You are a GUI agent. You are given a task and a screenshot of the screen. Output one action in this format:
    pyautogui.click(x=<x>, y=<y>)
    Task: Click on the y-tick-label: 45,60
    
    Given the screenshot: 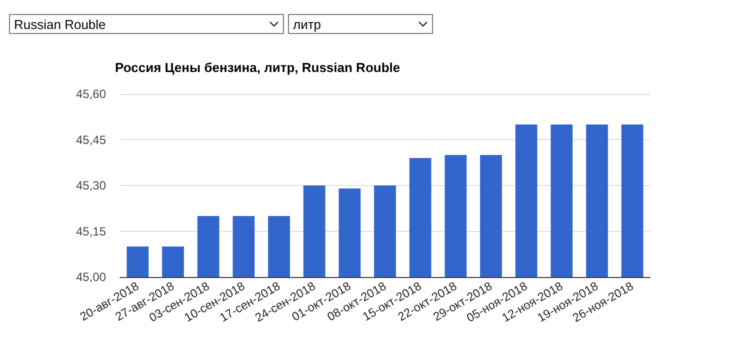 What is the action you would take?
    pyautogui.click(x=91, y=94)
    